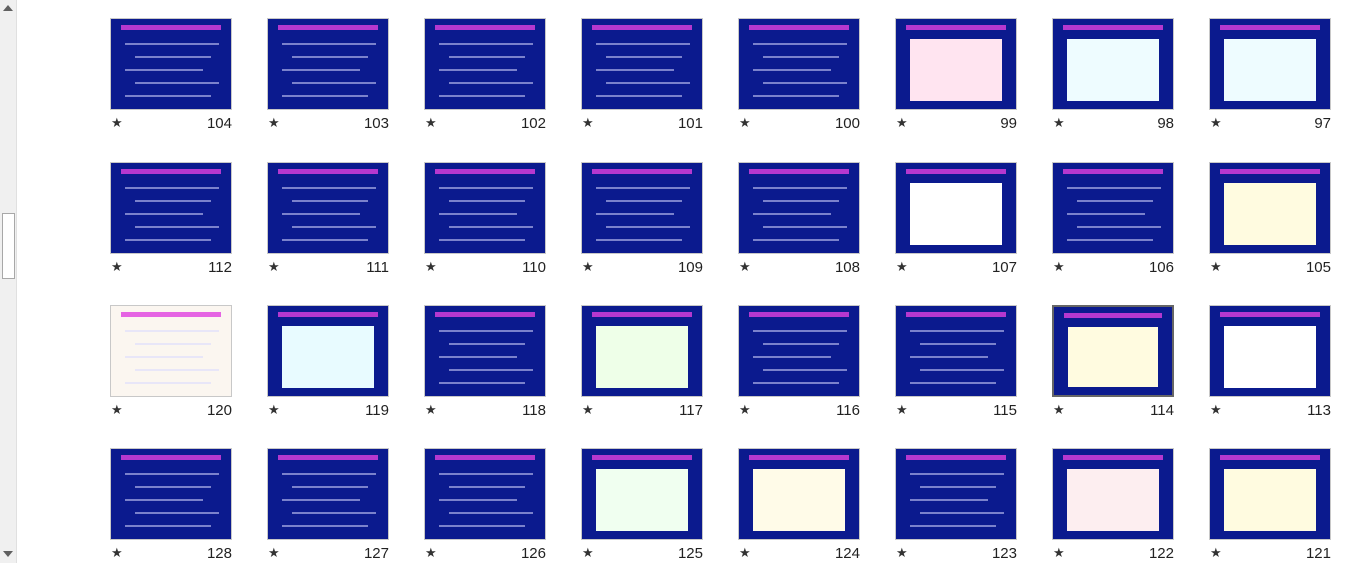  What do you see at coordinates (8, 246) in the screenshot?
I see `scroll-thumb` at bounding box center [8, 246].